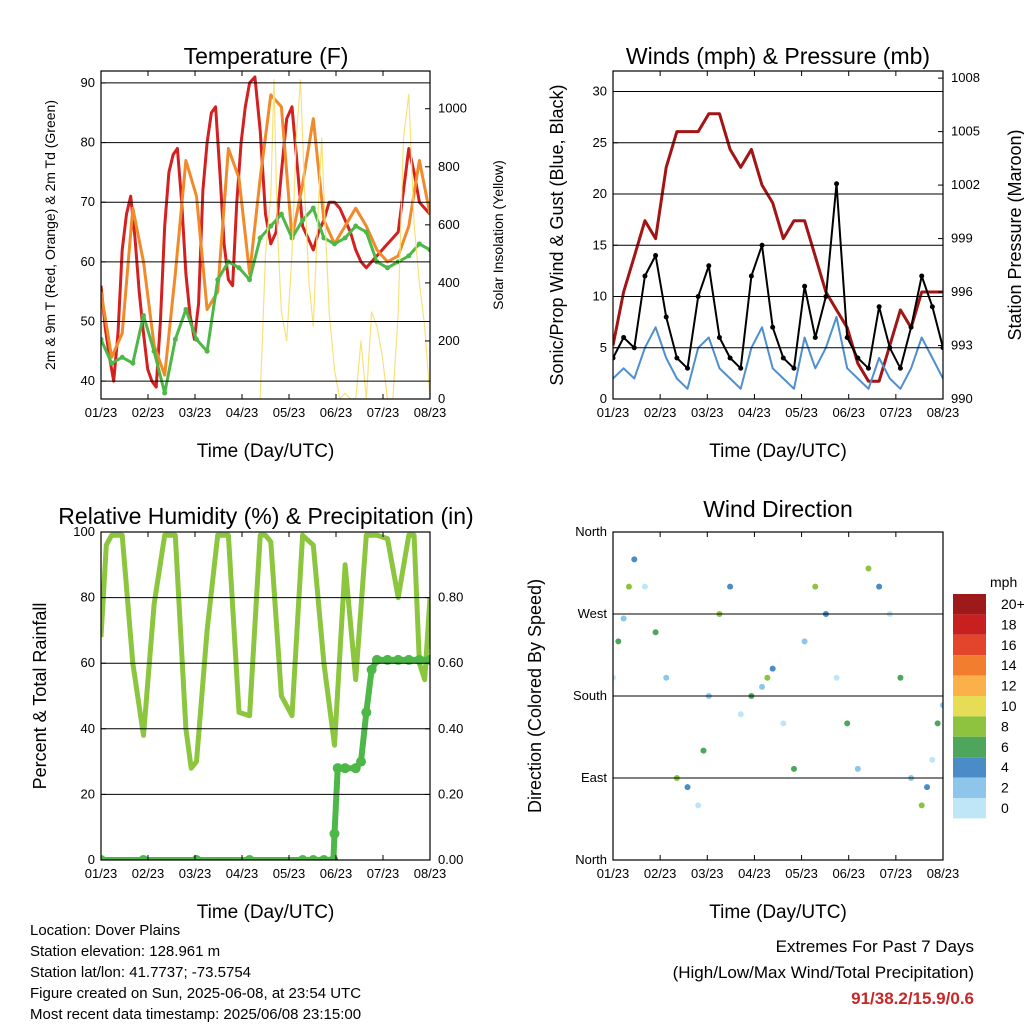 The width and height of the screenshot is (1024, 1025). What do you see at coordinates (778, 276) in the screenshot?
I see `gust-line` at bounding box center [778, 276].